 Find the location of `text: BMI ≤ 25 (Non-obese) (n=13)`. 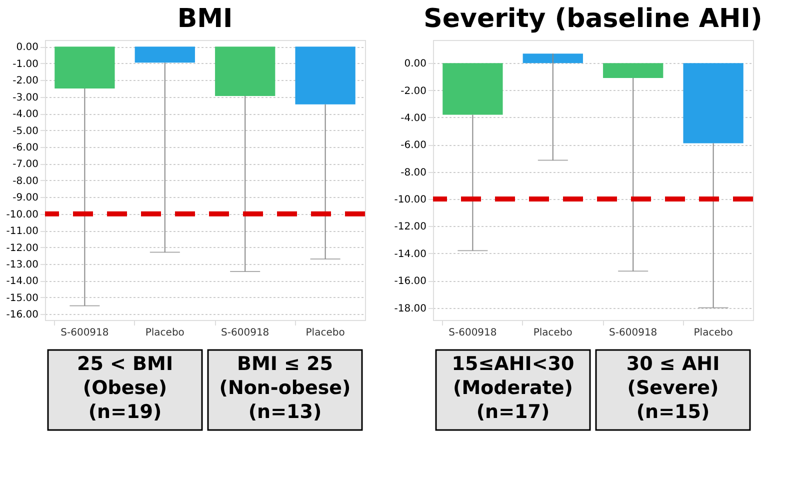

text: BMI ≤ 25 (Non-obese) (n=13) is located at coordinates (285, 388).